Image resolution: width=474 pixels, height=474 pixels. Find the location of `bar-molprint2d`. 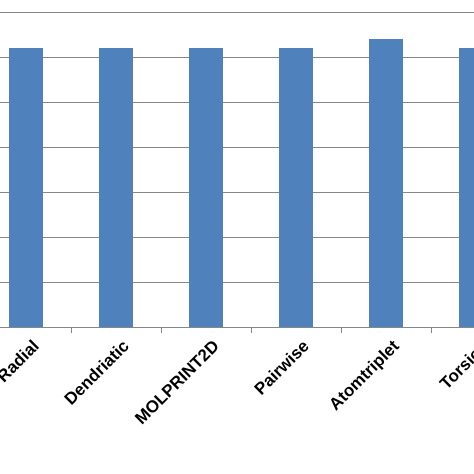

bar-molprint2d is located at coordinates (206, 187).